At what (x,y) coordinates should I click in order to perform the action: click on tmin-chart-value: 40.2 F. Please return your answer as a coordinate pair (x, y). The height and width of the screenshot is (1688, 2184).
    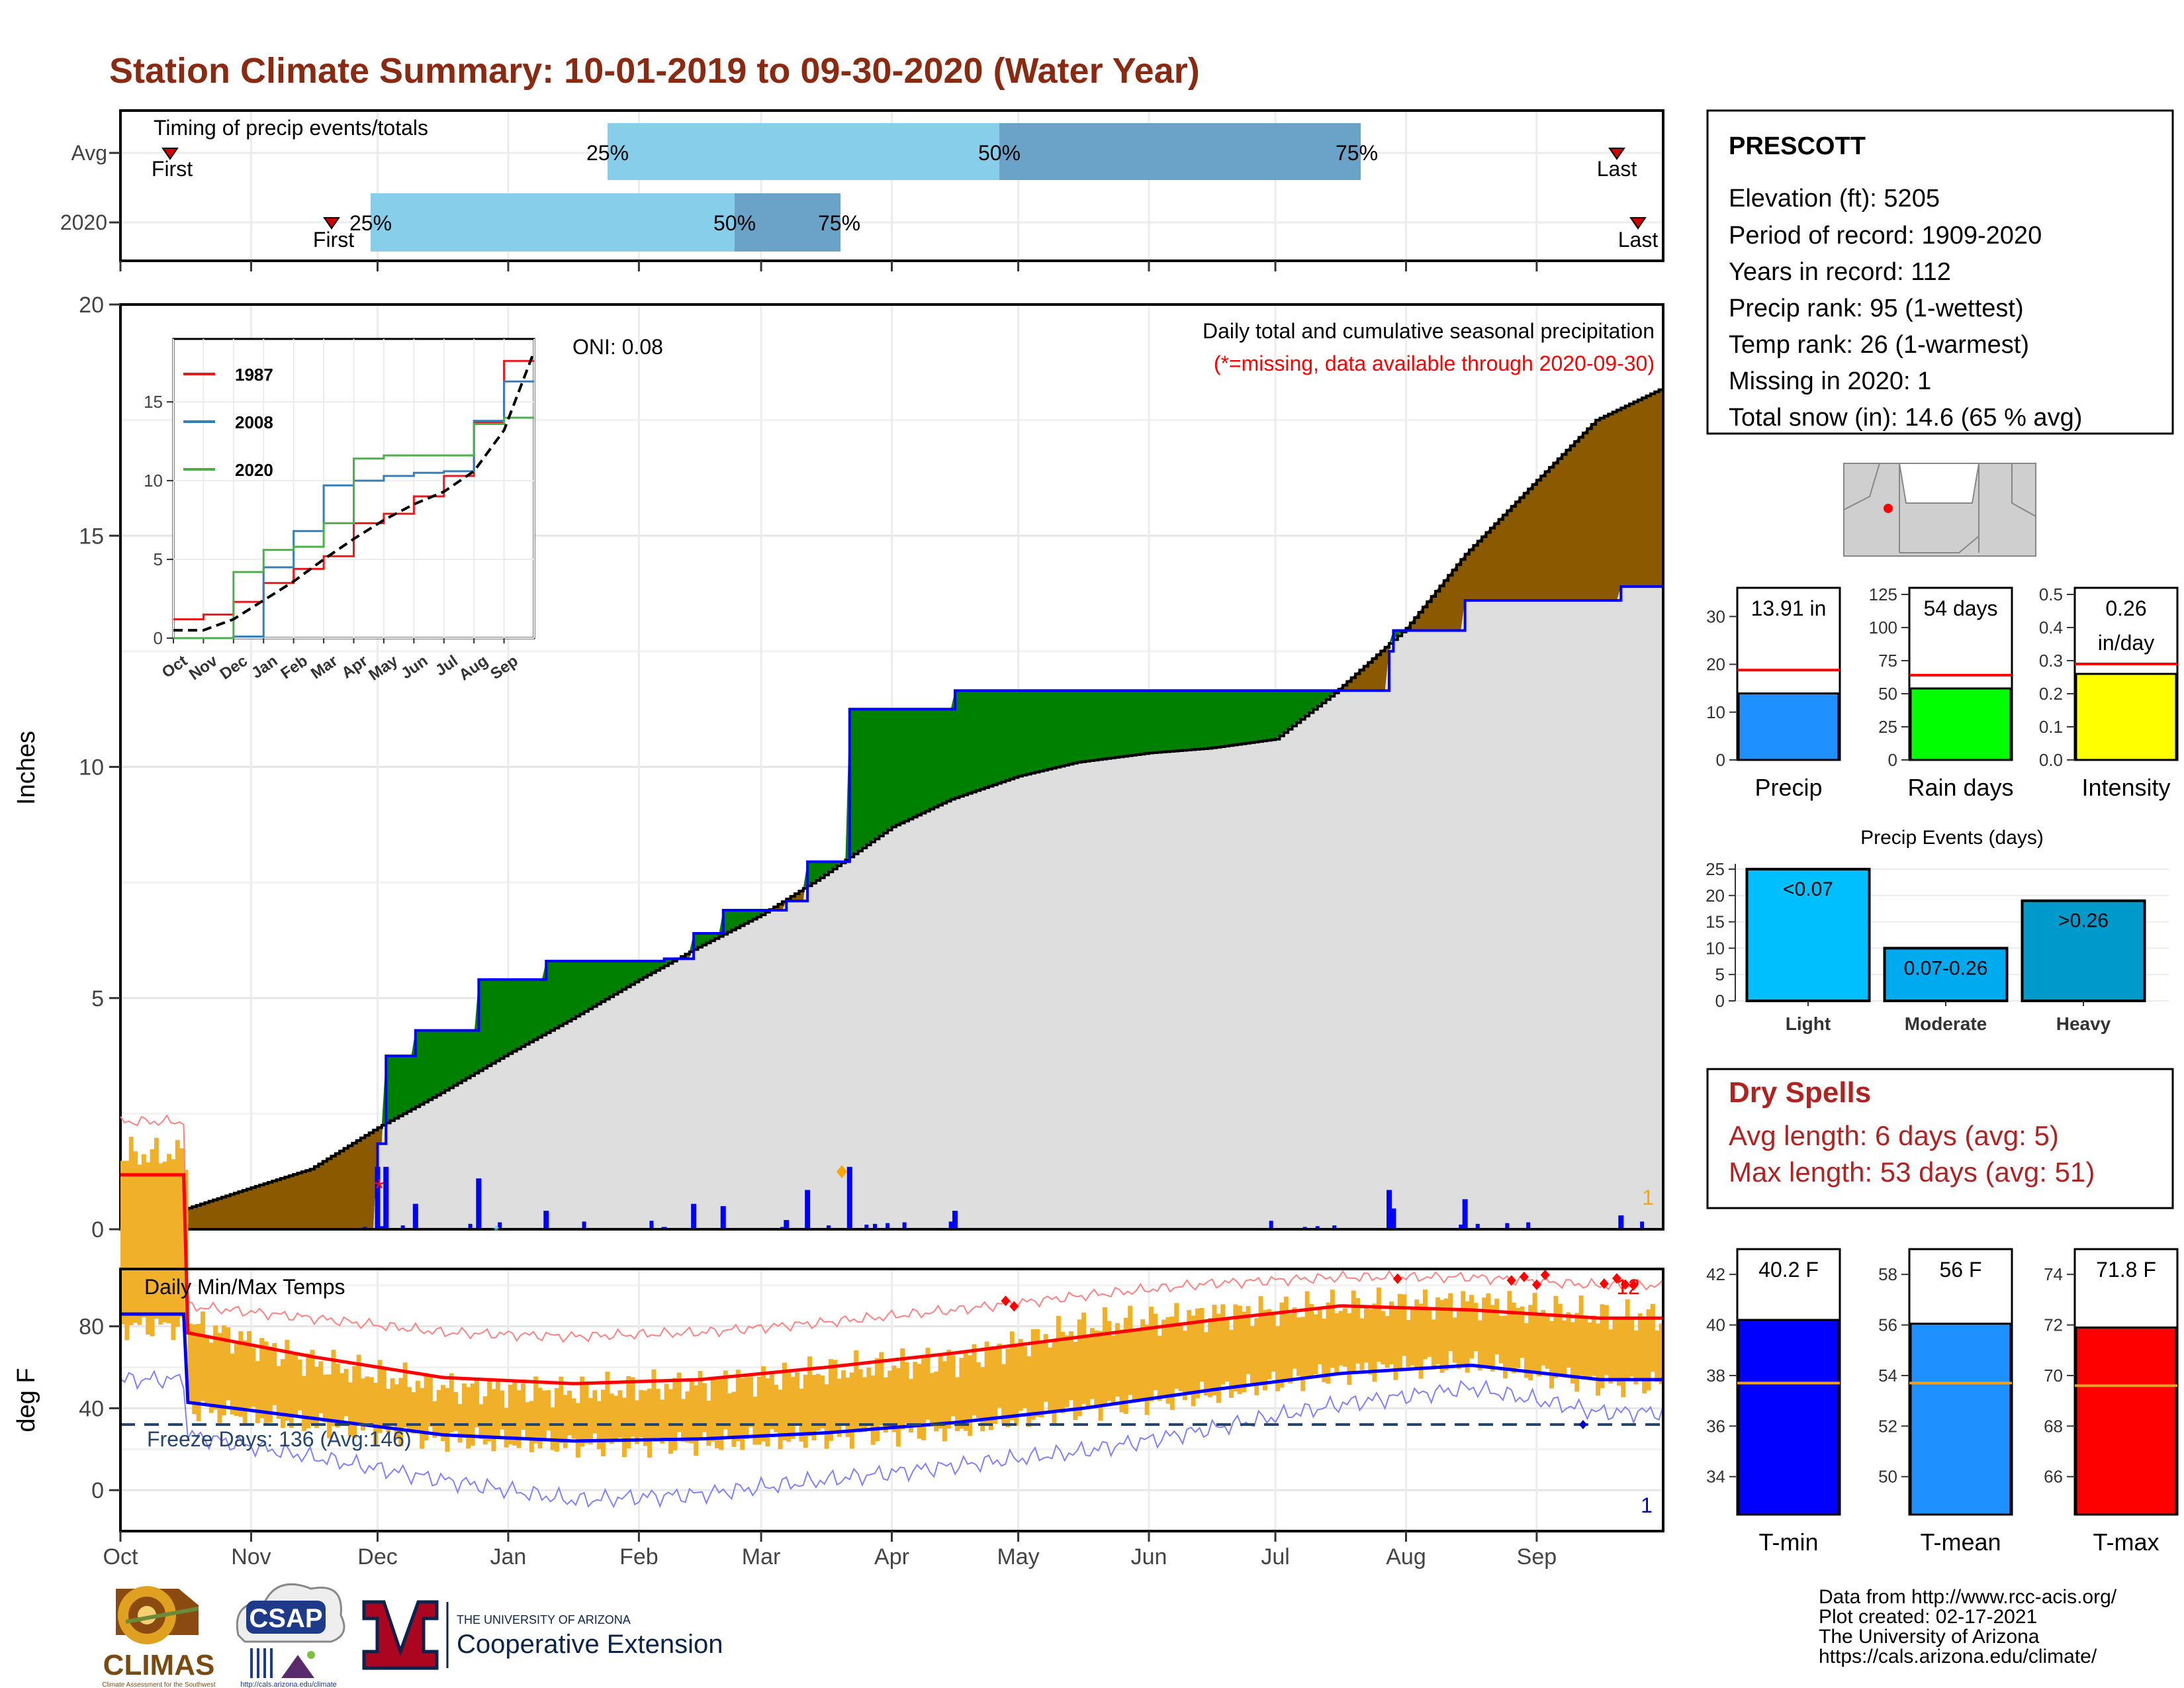
    Looking at the image, I should click on (1789, 1270).